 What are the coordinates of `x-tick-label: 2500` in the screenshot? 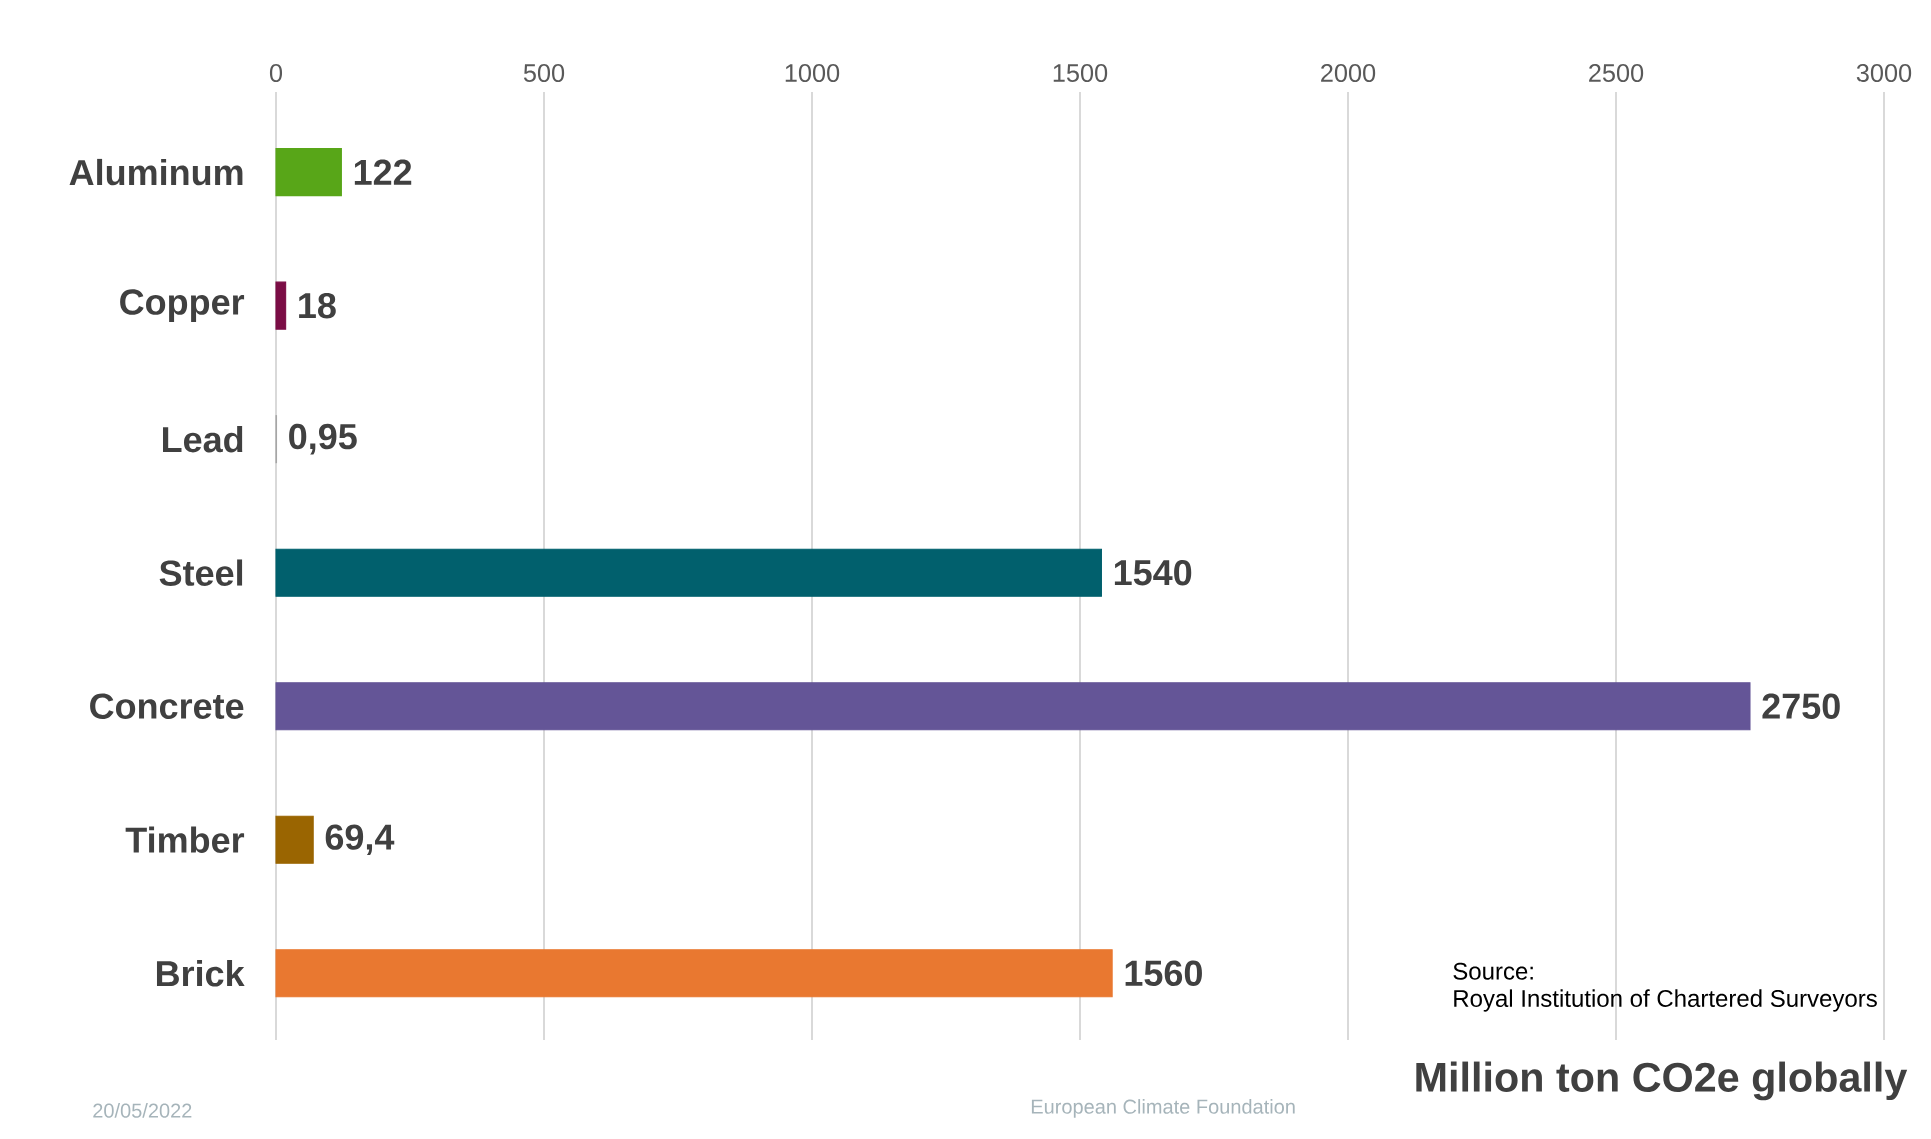 It's located at (1616, 73).